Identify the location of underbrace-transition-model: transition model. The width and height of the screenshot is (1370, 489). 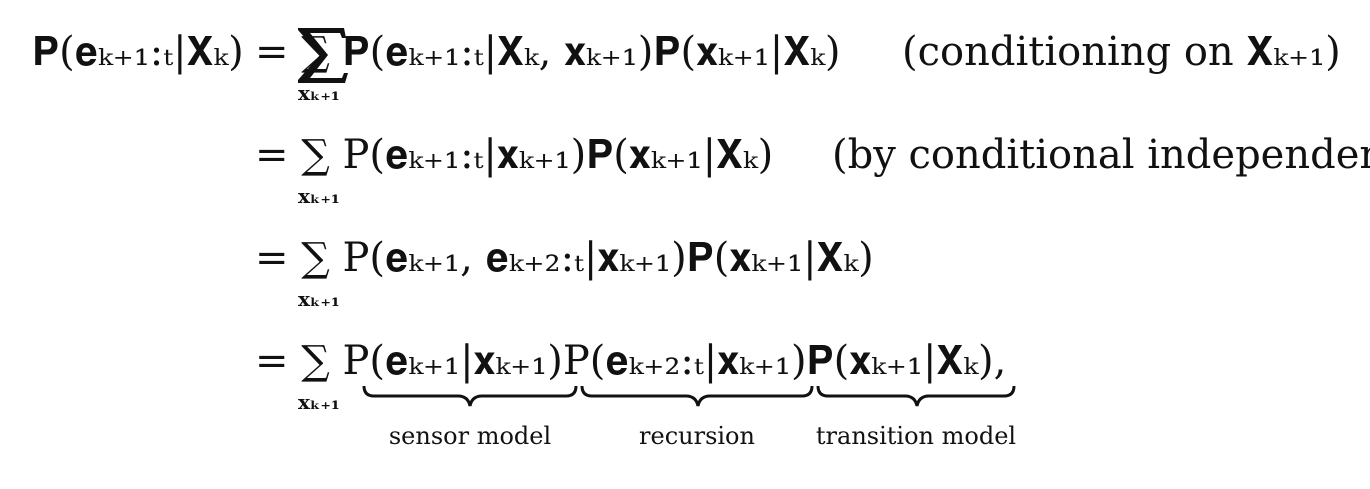
(916, 417).